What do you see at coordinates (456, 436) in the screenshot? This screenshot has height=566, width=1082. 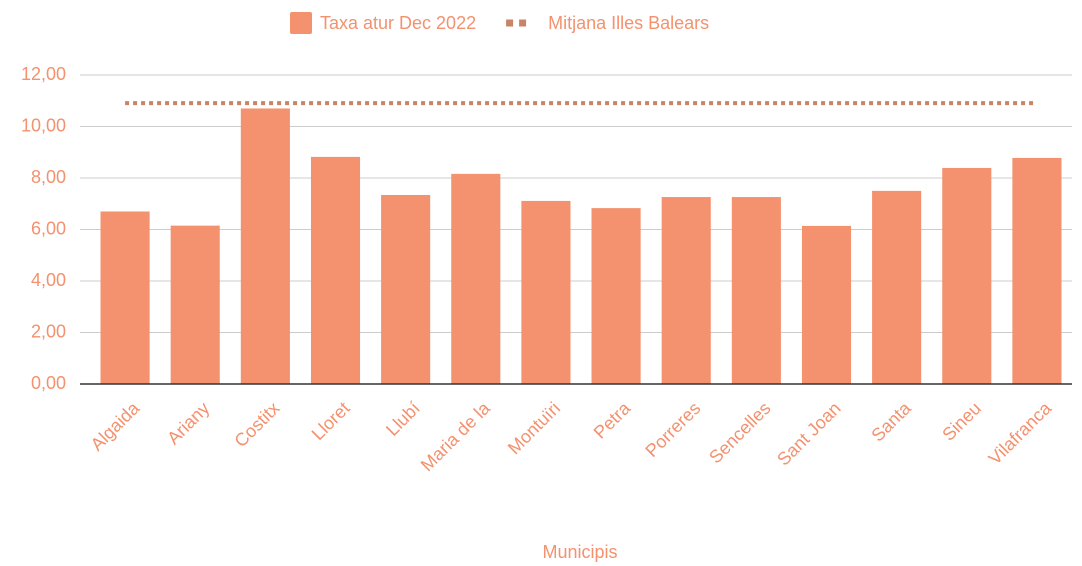 I see `x-tick-label: Maria de la` at bounding box center [456, 436].